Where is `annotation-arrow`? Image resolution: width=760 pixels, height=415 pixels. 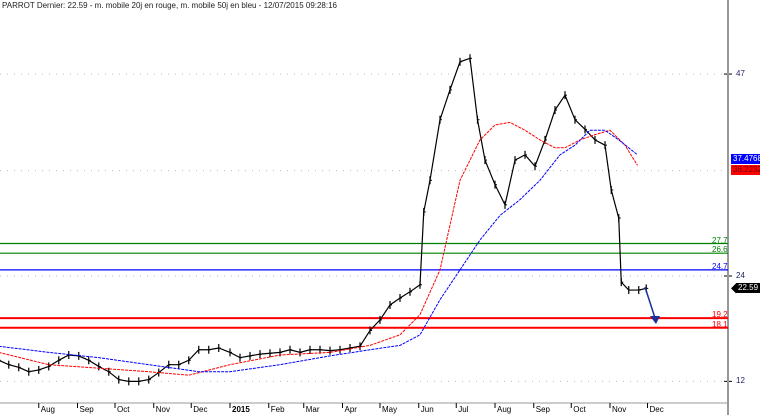
annotation-arrow is located at coordinates (650, 302).